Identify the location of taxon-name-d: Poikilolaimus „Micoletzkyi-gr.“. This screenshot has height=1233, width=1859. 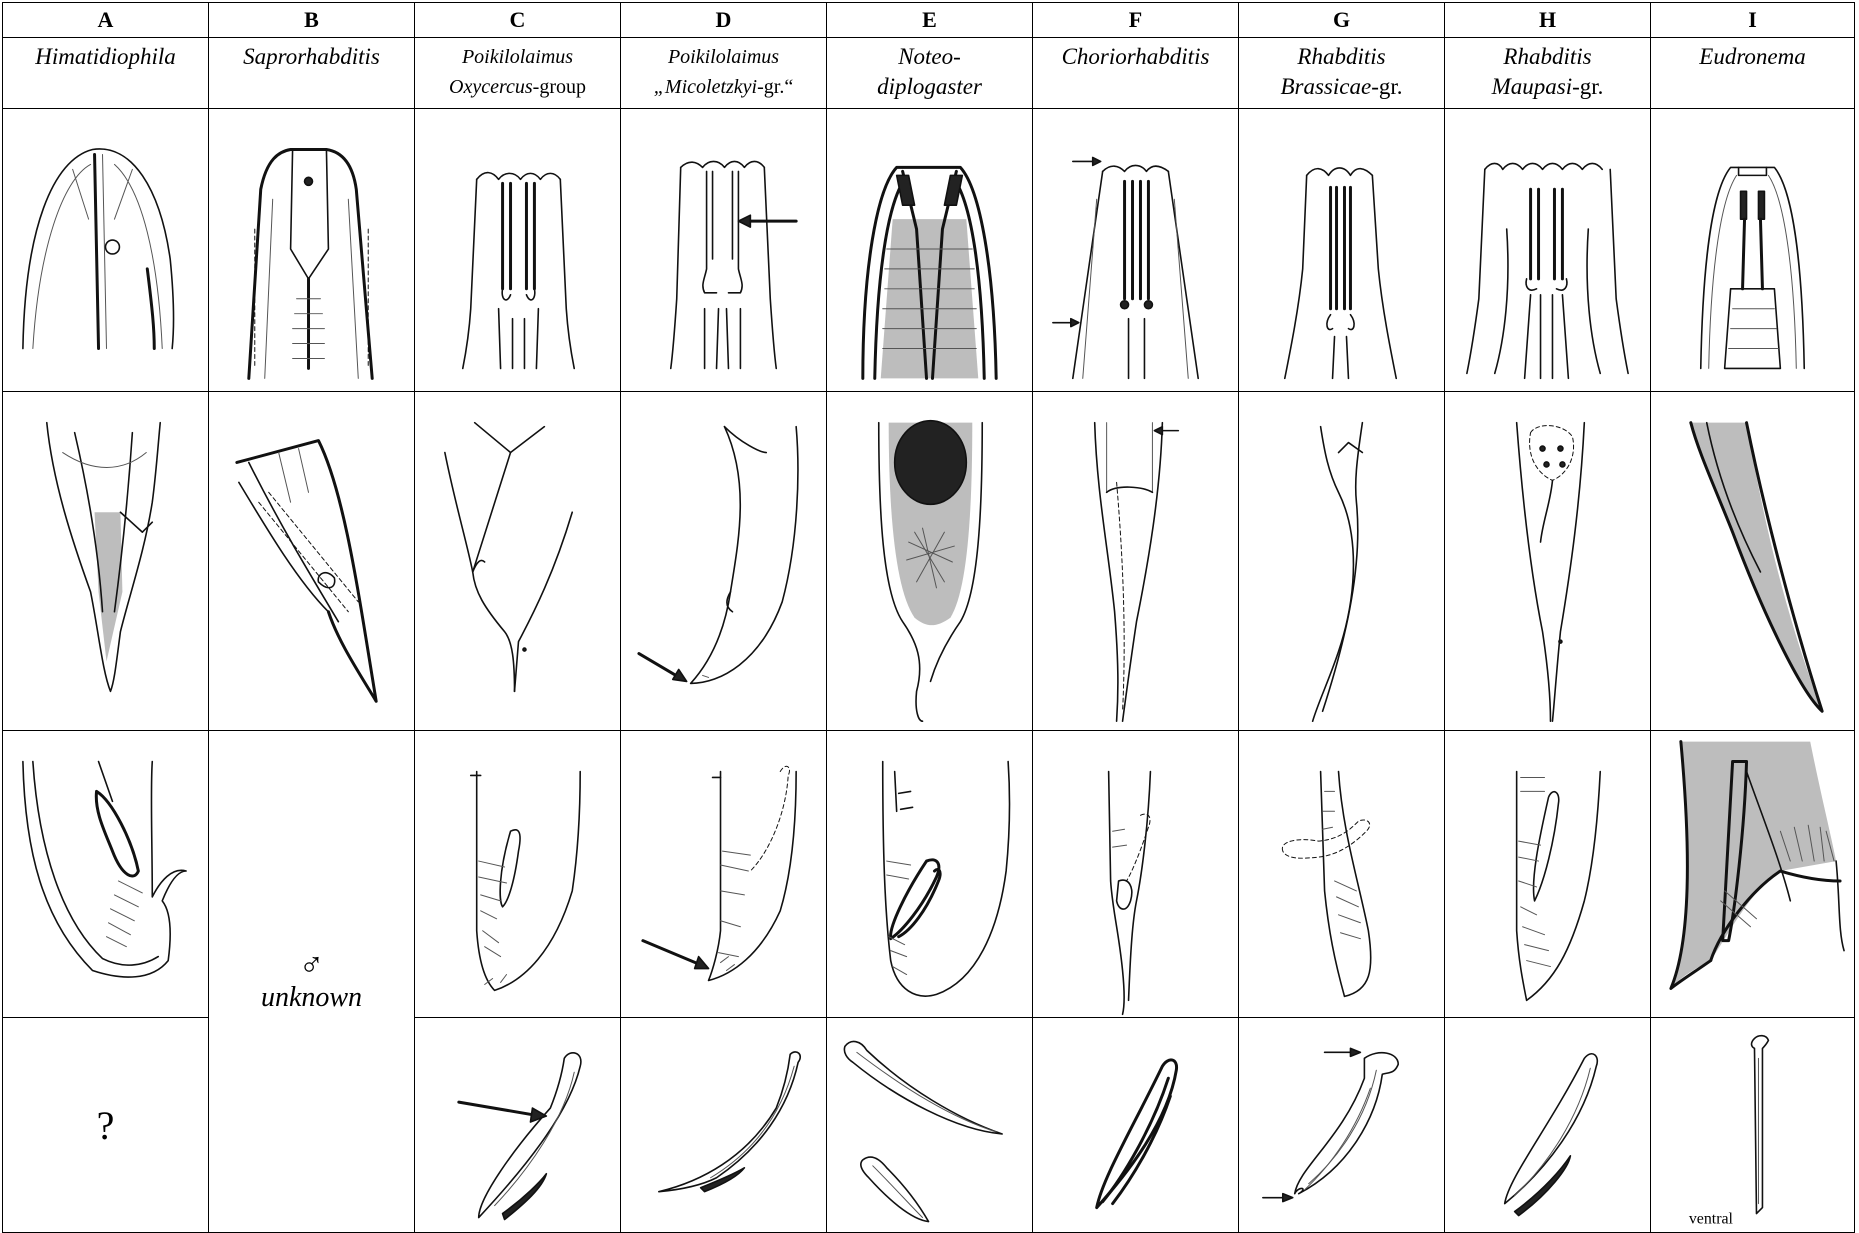
(723, 73).